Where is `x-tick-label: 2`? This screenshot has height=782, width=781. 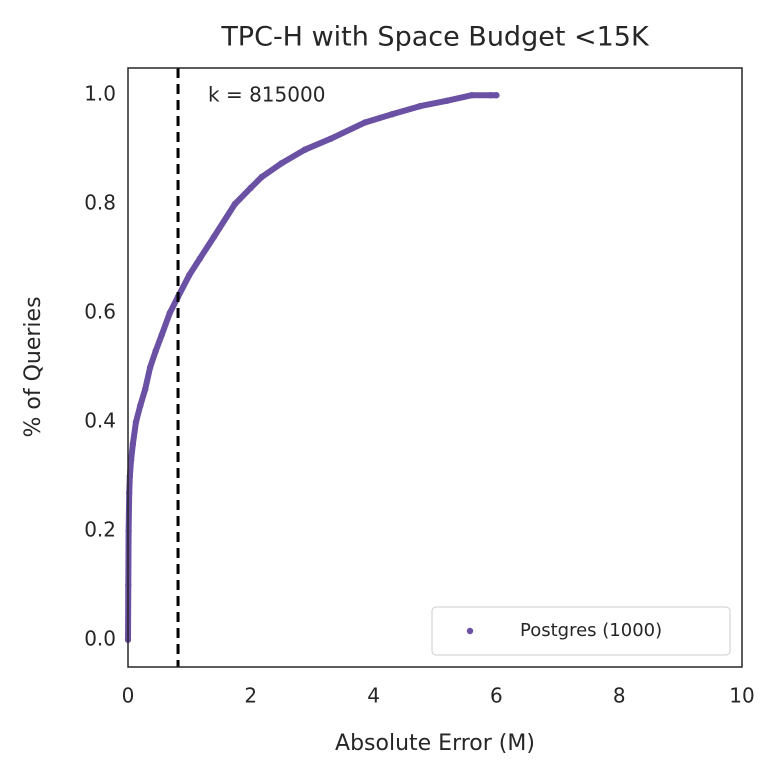 x-tick-label: 2 is located at coordinates (250, 696).